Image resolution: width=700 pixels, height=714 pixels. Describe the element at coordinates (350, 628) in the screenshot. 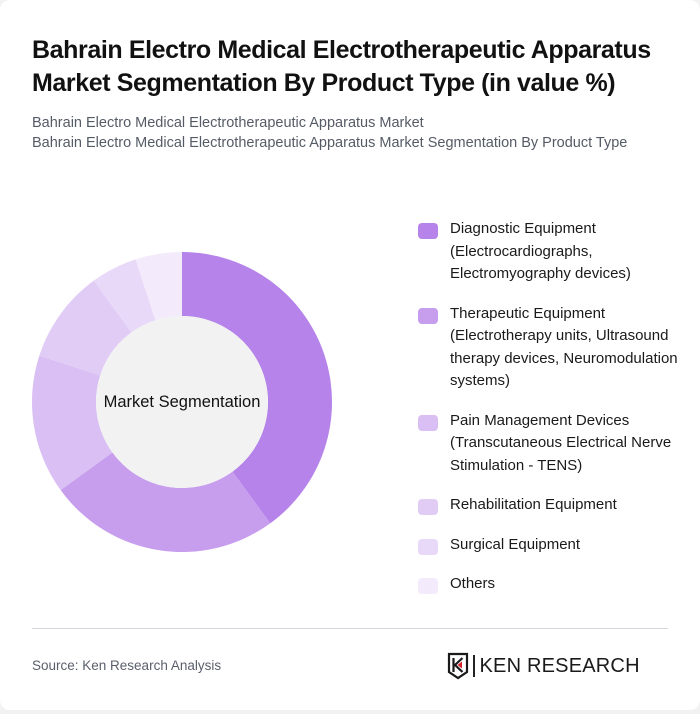

I see `footer-divider` at that location.